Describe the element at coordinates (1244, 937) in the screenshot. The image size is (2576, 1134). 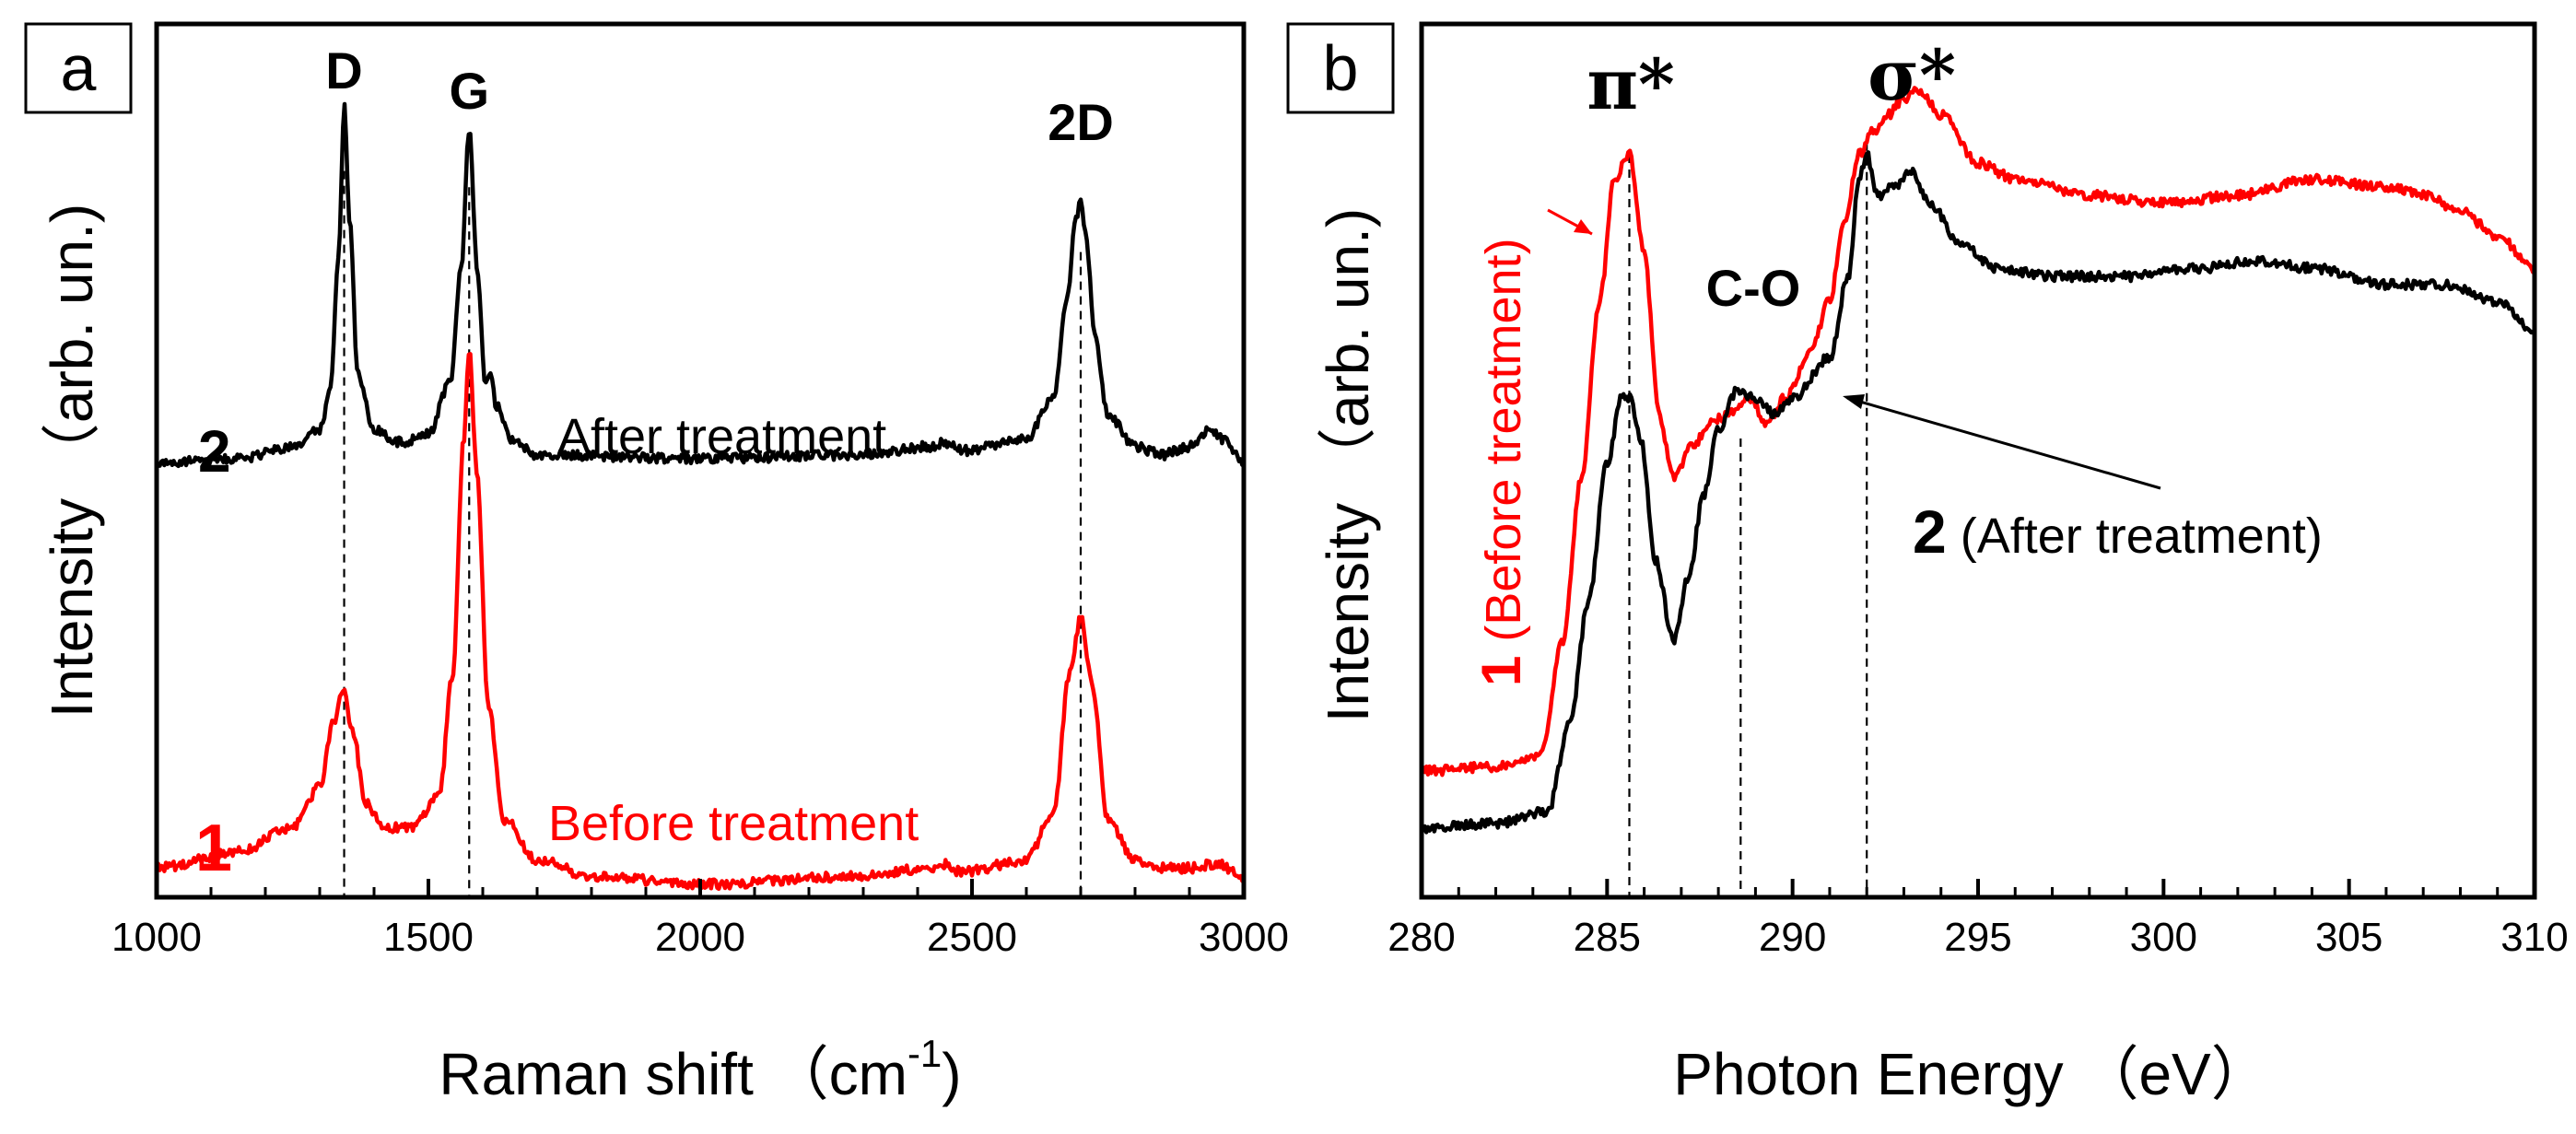
I see `x-tick-label: 3000` at that location.